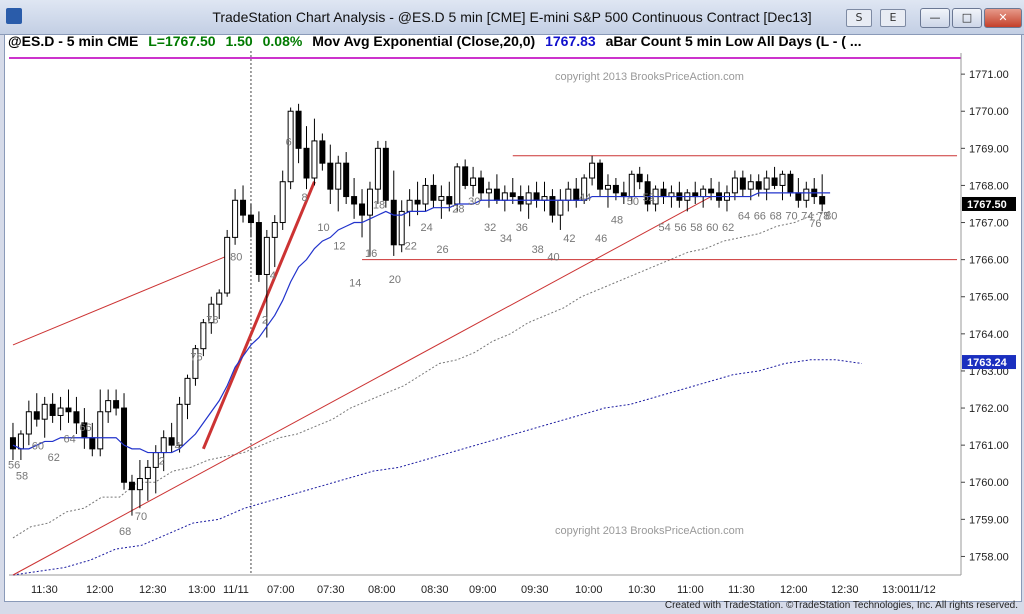 The height and width of the screenshot is (614, 1024). What do you see at coordinates (236, 590) in the screenshot?
I see `x-tick-label: 11/11` at bounding box center [236, 590].